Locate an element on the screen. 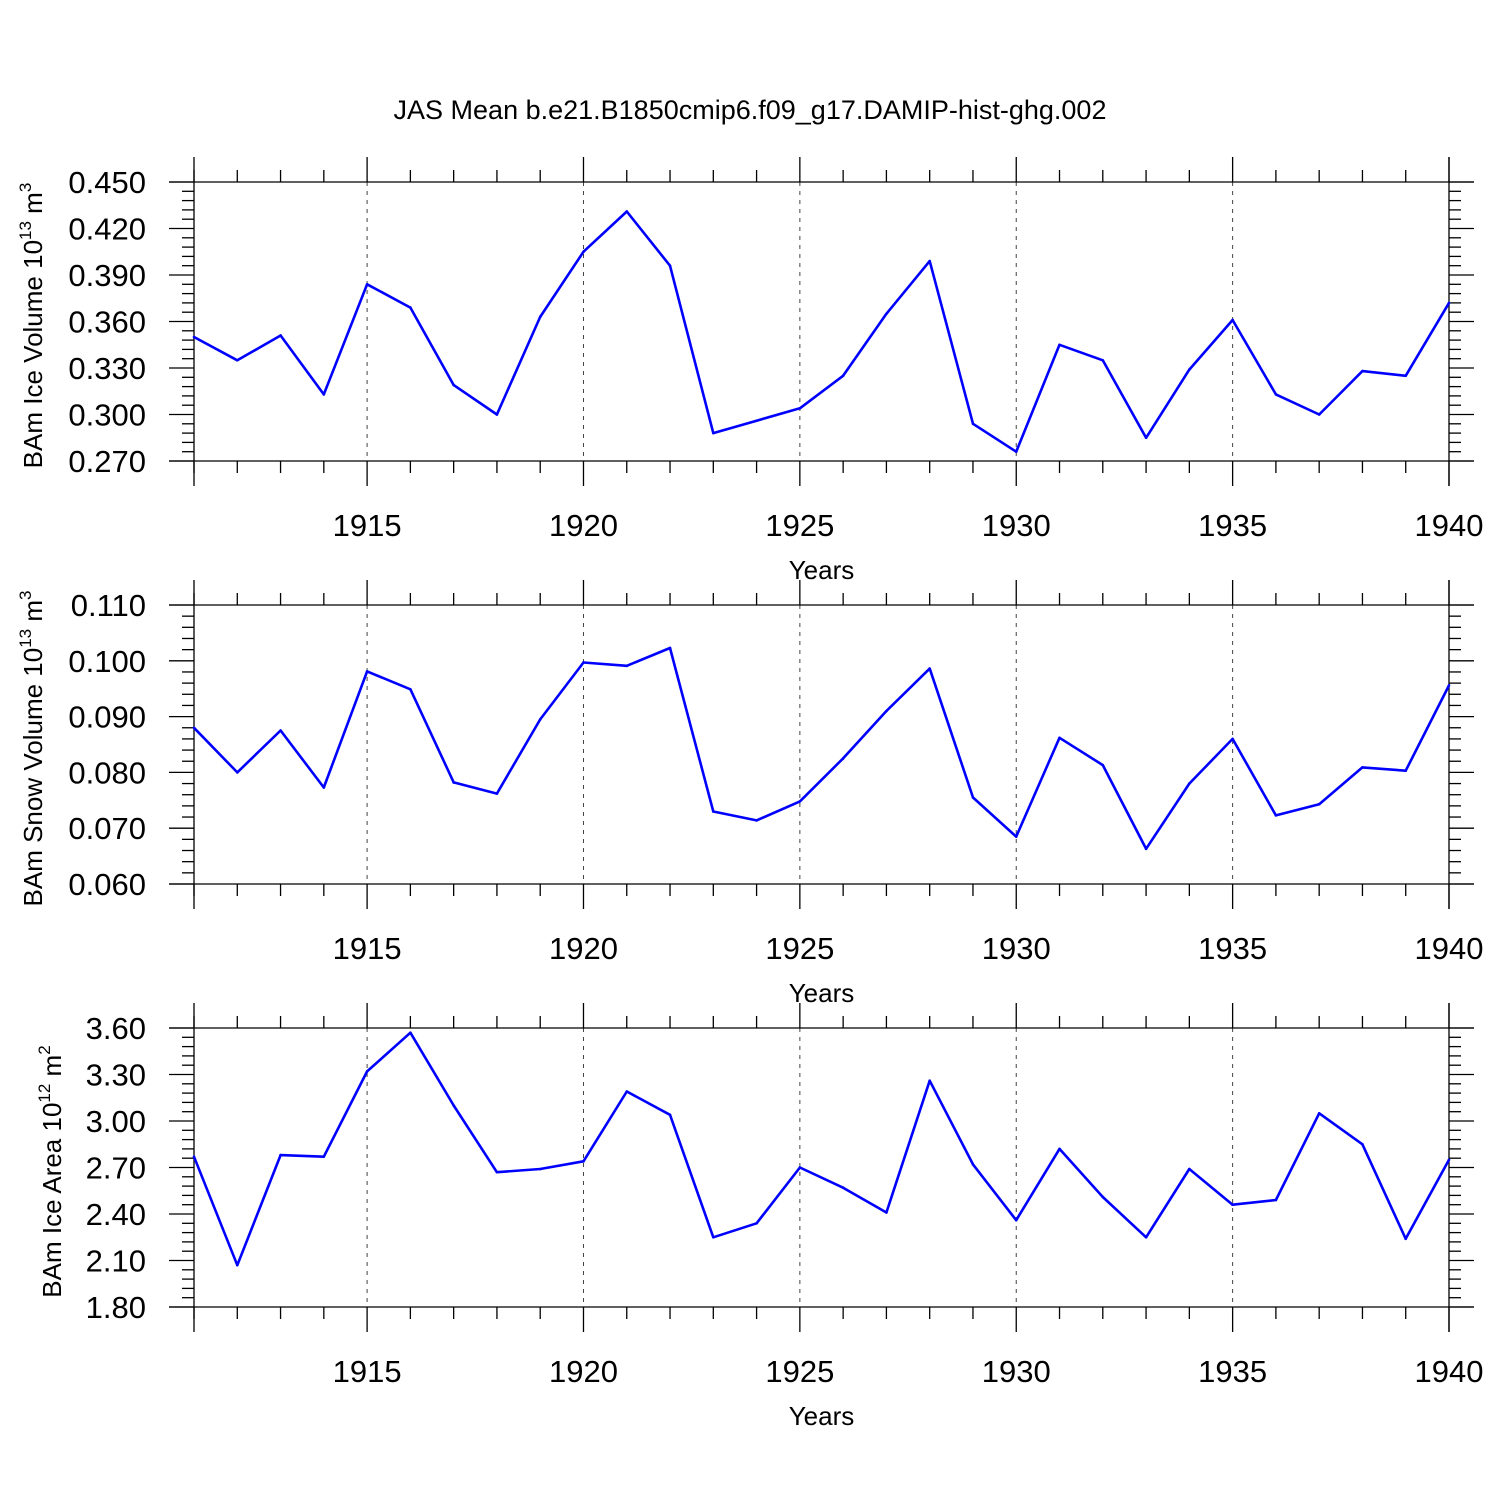 This screenshot has width=1500, height=1500. y-tick-label: 3.00 is located at coordinates (116, 1121).